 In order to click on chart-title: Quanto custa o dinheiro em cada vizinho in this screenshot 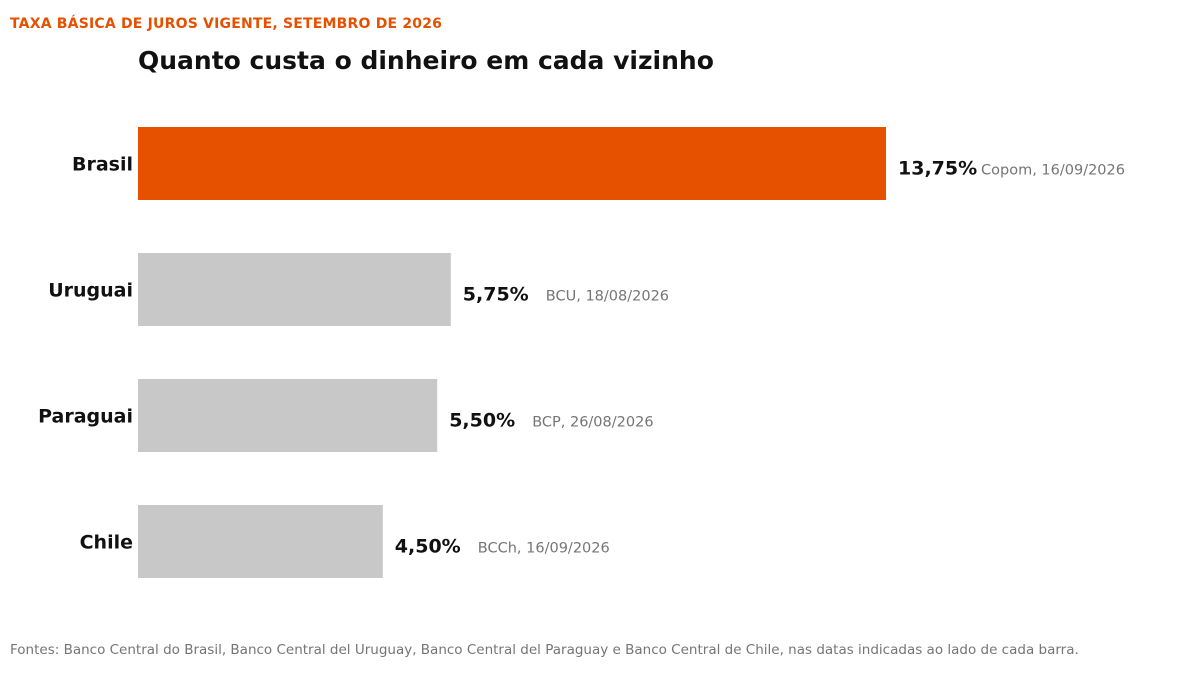, I will do `click(426, 60)`.